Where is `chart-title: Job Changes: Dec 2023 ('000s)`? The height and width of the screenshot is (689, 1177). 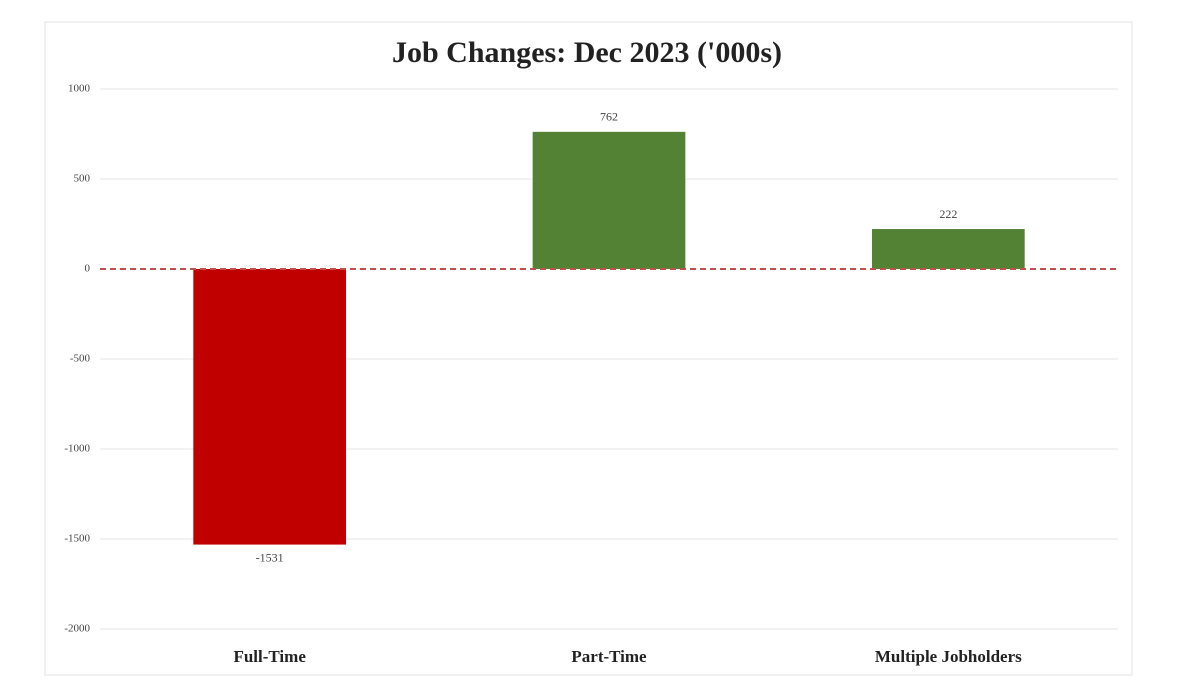 chart-title: Job Changes: Dec 2023 ('000s) is located at coordinates (587, 52).